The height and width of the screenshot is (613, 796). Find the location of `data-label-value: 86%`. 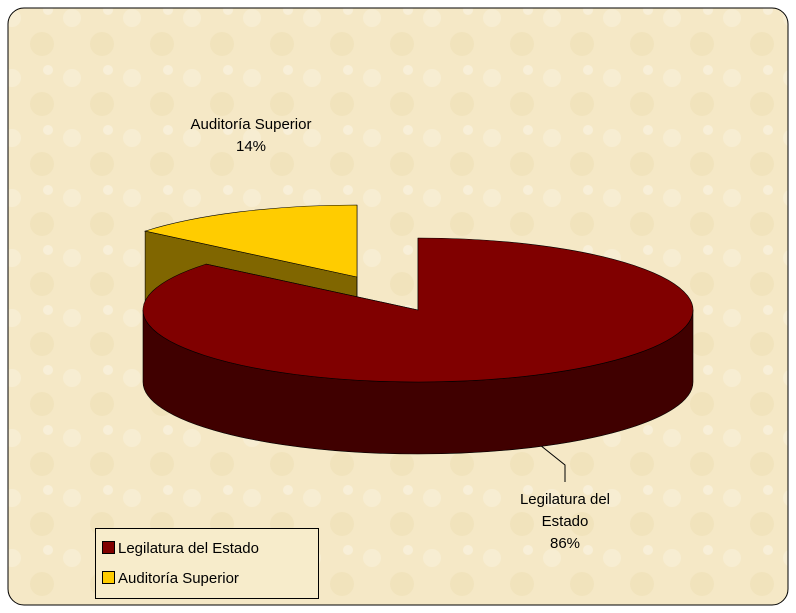

data-label-value: 86% is located at coordinates (565, 543).